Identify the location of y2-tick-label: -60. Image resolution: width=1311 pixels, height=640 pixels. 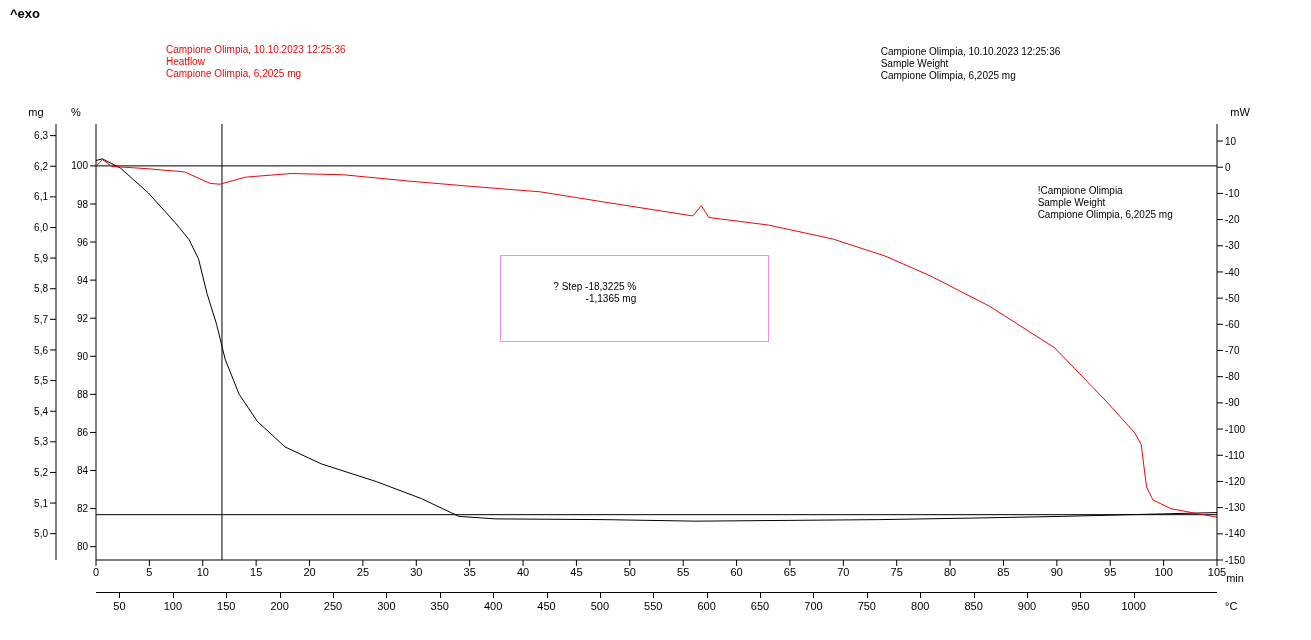
(1232, 324).